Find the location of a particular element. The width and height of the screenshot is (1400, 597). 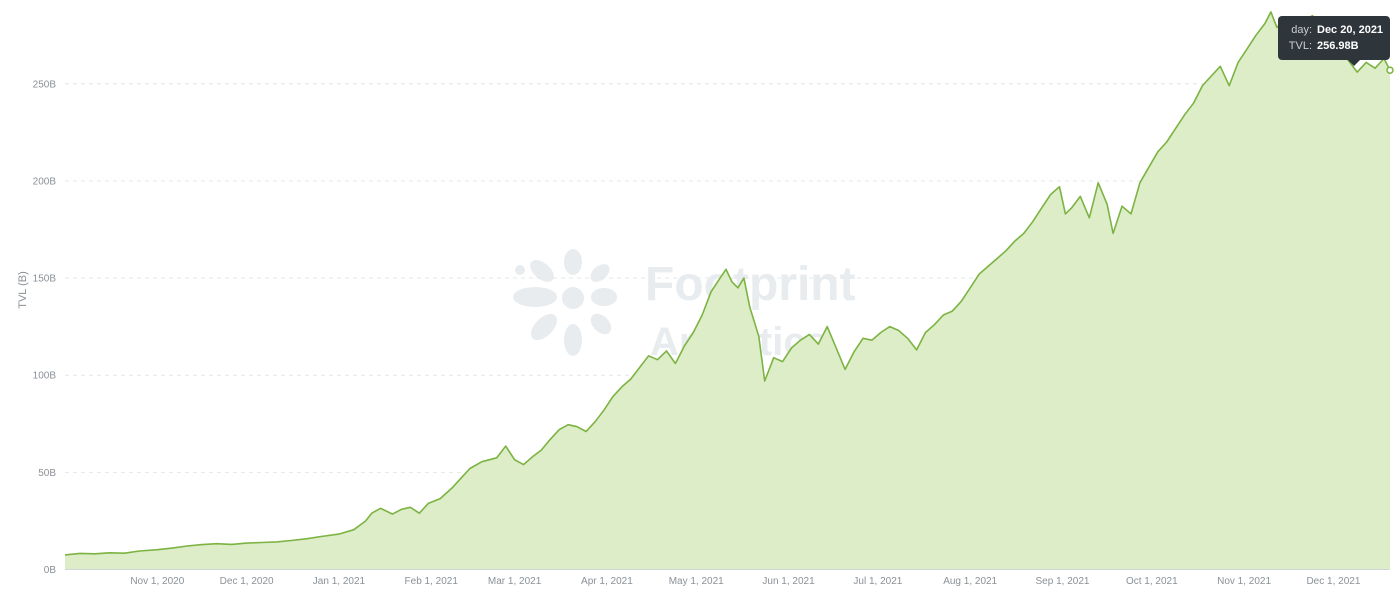

y-tick-label: 150B is located at coordinates (45, 279).